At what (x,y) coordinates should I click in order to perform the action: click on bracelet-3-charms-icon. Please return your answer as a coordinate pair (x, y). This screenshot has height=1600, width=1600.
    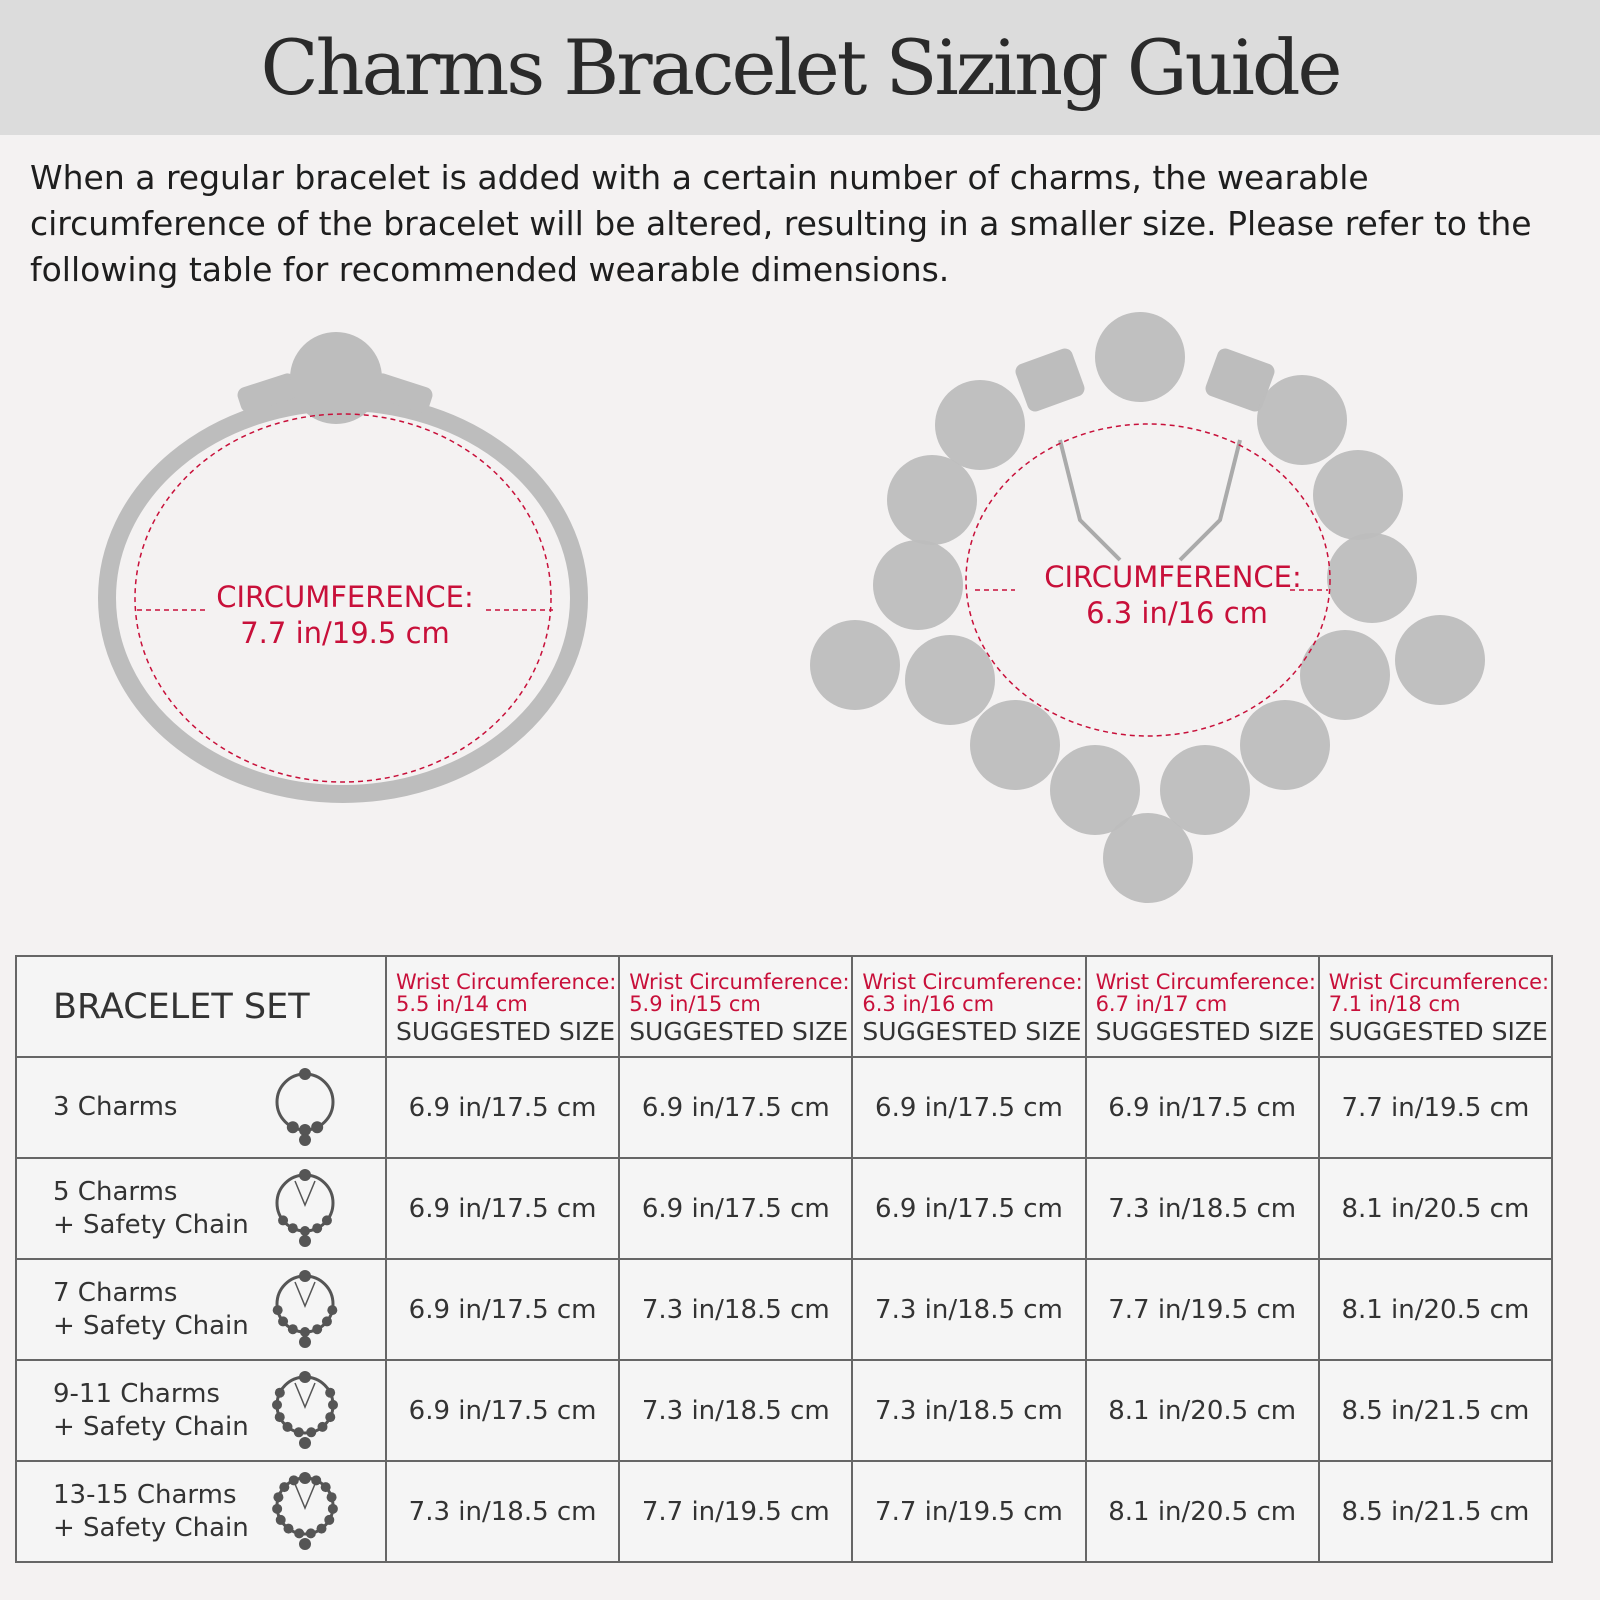
    Looking at the image, I should click on (305, 1107).